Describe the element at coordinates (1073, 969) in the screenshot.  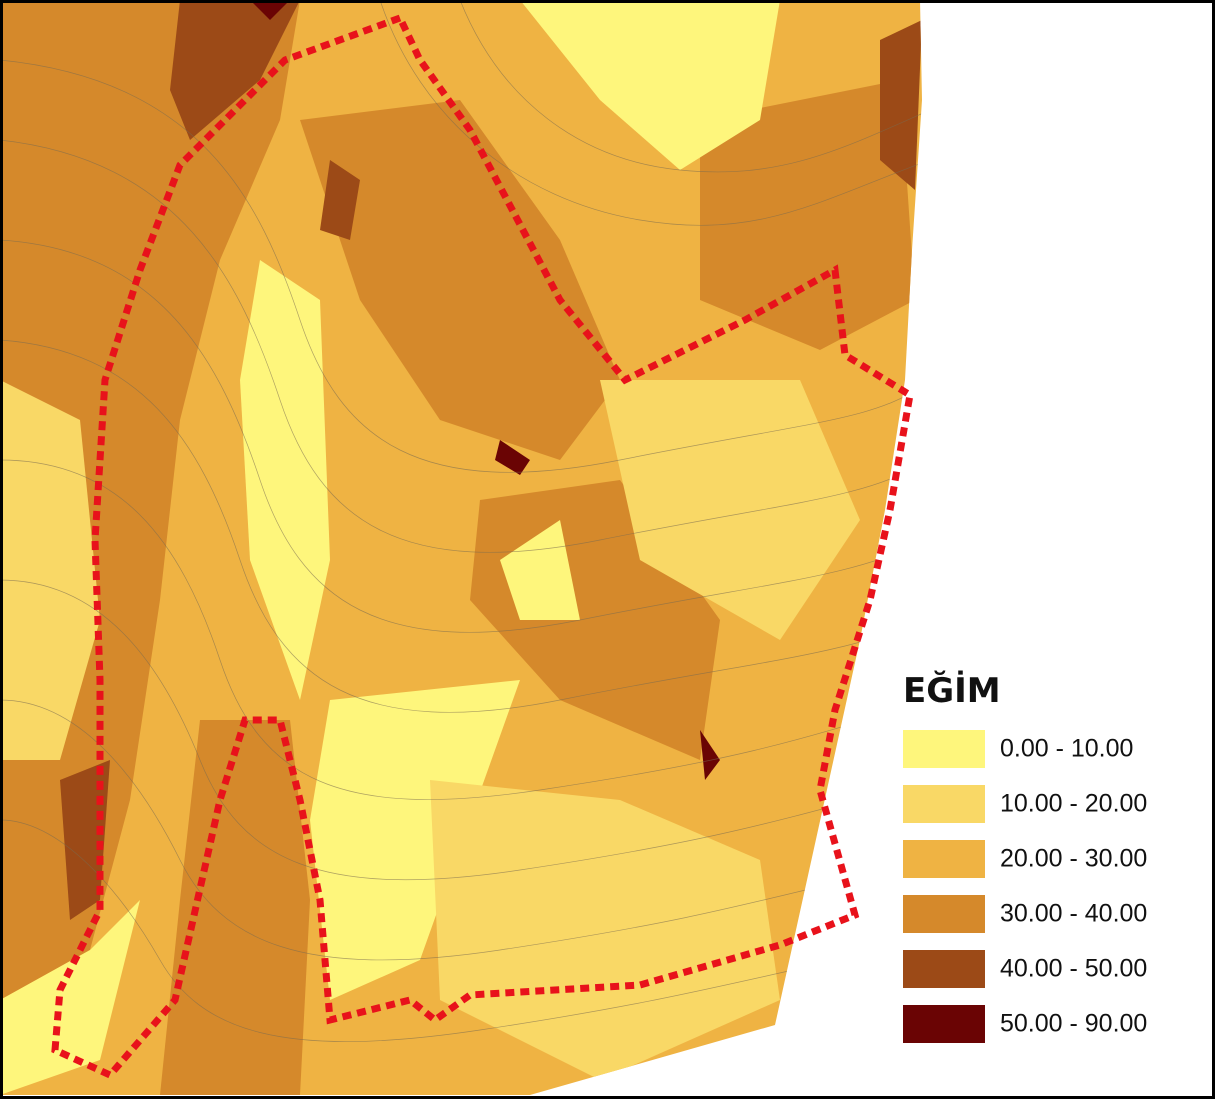
I see `legend-label: 40.00 - 50.00` at that location.